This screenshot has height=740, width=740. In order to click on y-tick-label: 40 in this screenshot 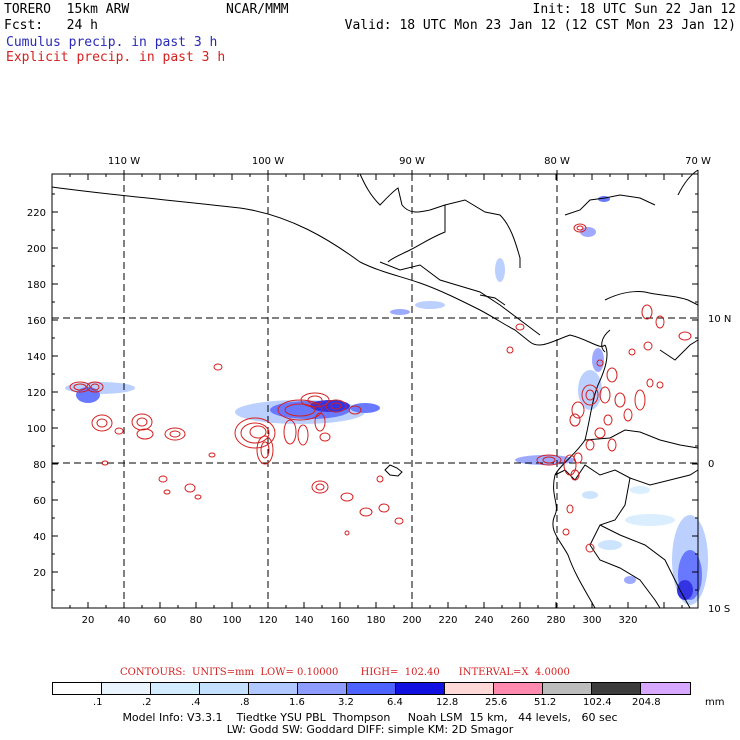, I will do `click(39, 537)`.